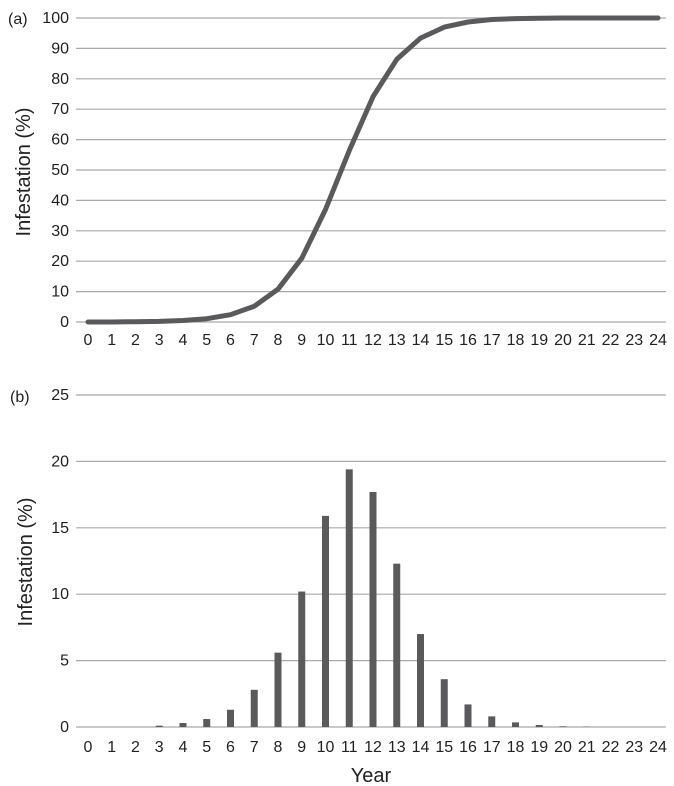  What do you see at coordinates (26, 562) in the screenshot?
I see `panel-b-y-axis-label: Infestation (%)` at bounding box center [26, 562].